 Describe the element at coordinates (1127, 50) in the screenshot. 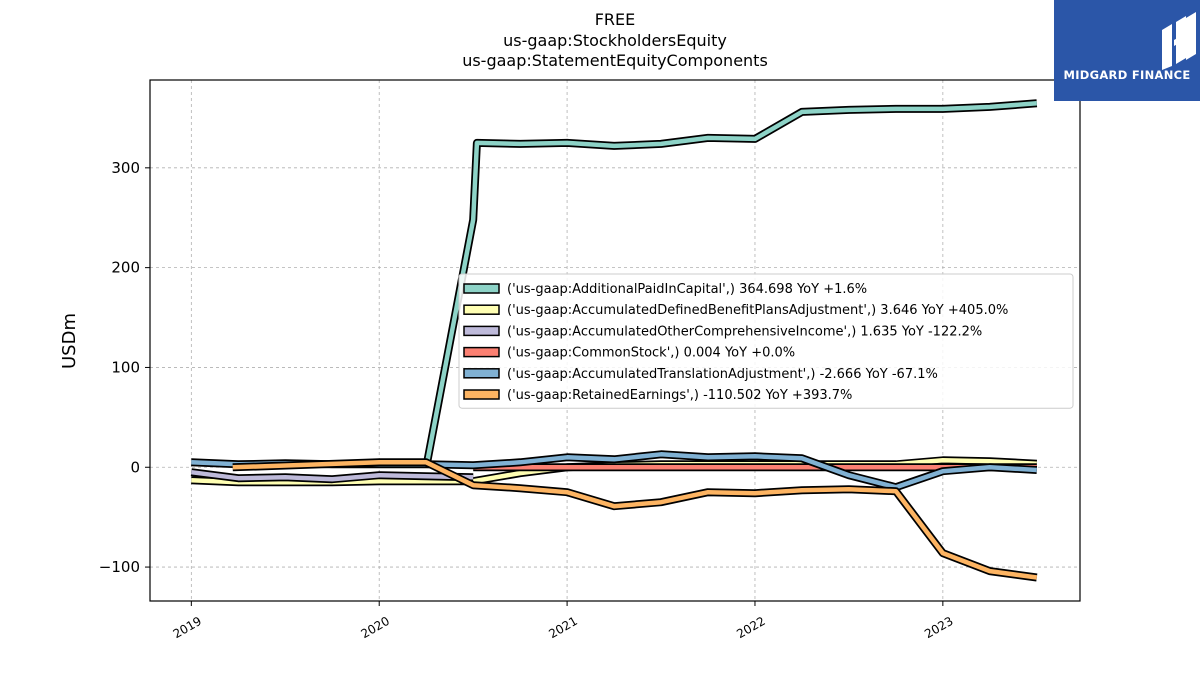

I see `midgard-logo: MIDGARD FINANCE` at that location.